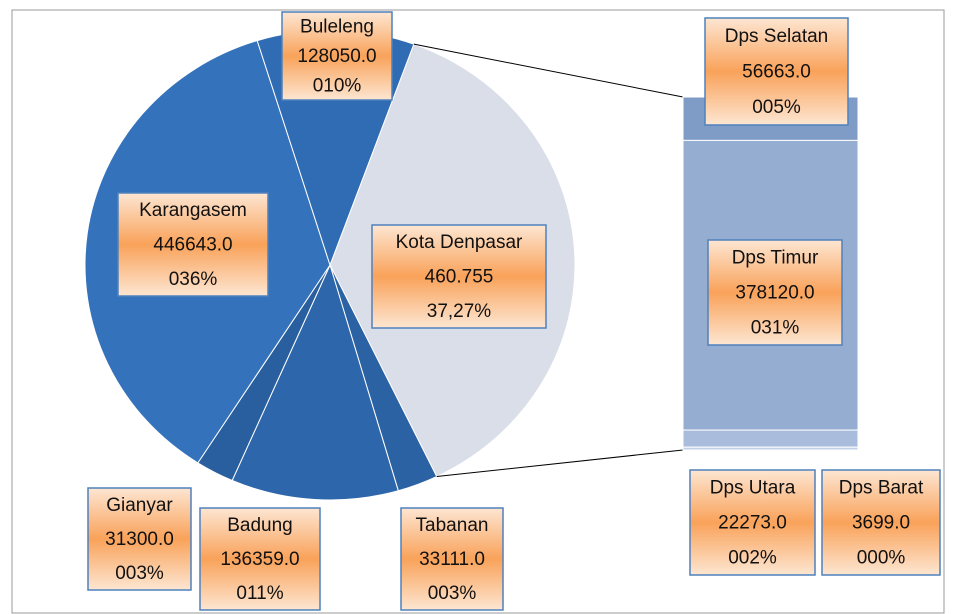  What do you see at coordinates (775, 328) in the screenshot?
I see `data-label: 031%` at bounding box center [775, 328].